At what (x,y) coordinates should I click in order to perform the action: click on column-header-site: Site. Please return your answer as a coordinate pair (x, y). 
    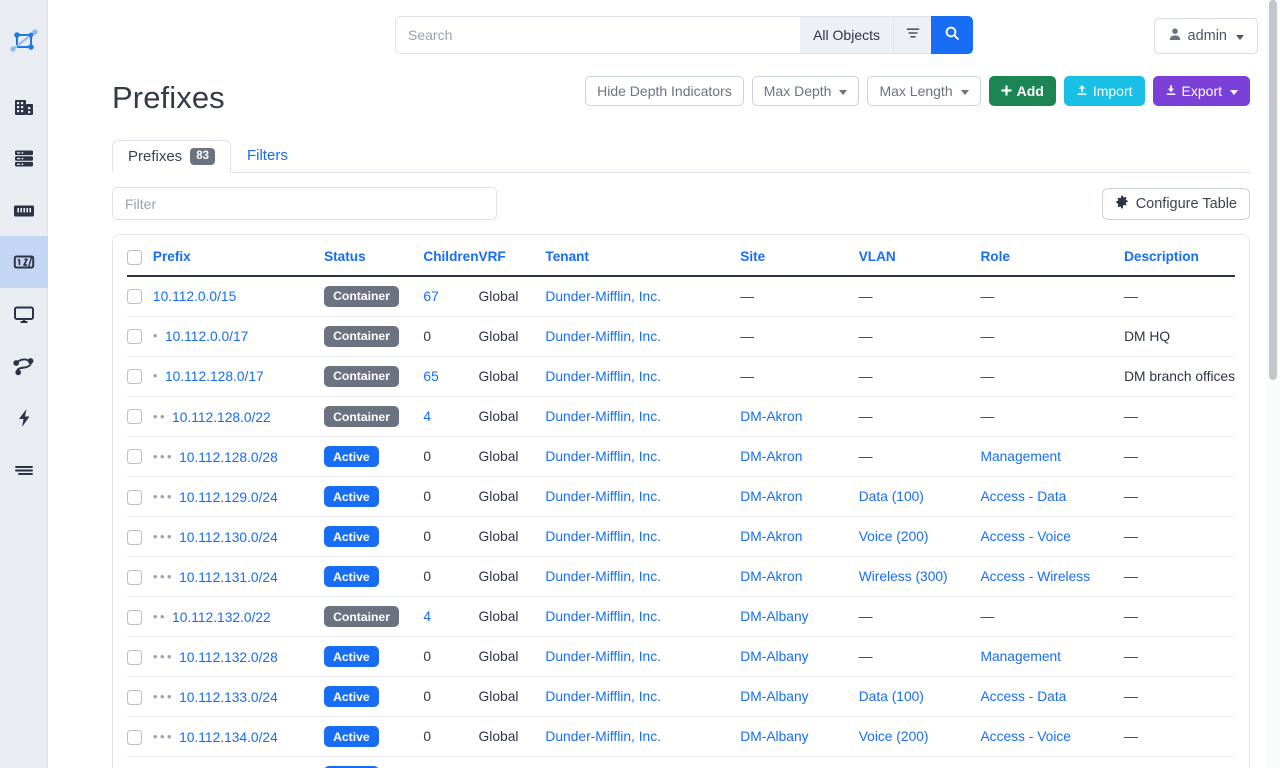
    Looking at the image, I should click on (799, 256).